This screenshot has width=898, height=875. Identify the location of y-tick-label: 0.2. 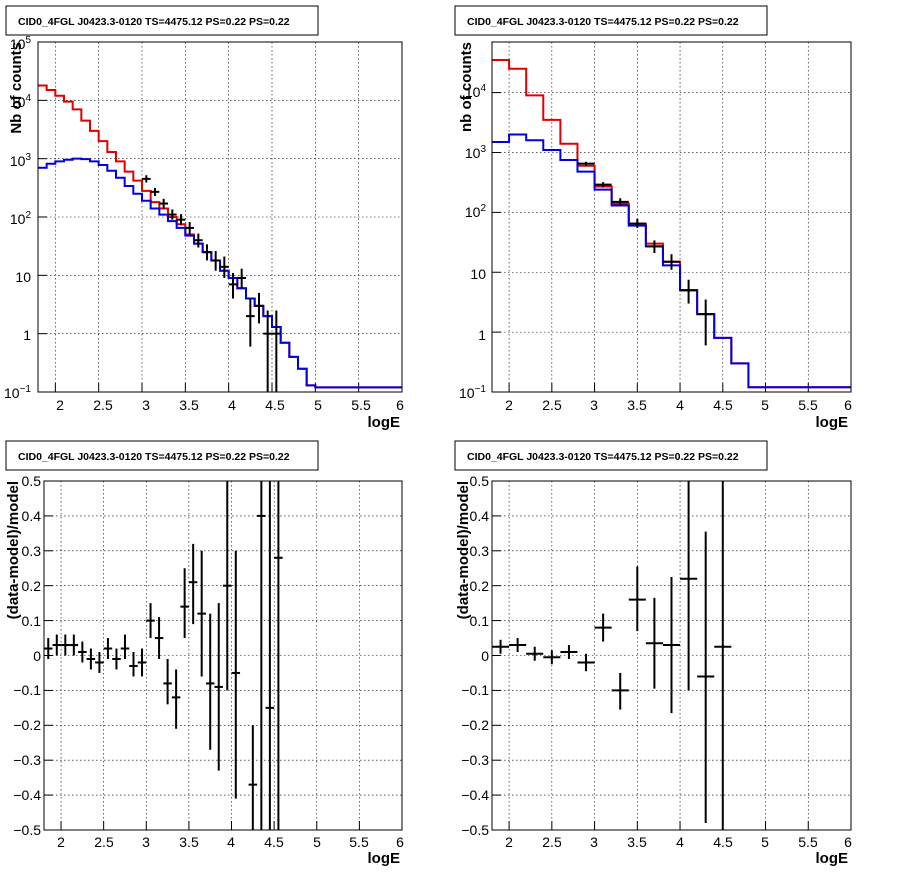
(480, 586).